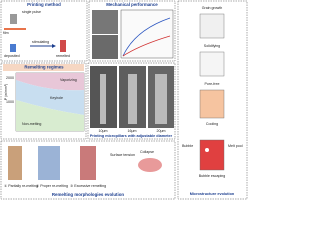  What do you see at coordinates (207, 150) in the screenshot?
I see `bubble` at bounding box center [207, 150].